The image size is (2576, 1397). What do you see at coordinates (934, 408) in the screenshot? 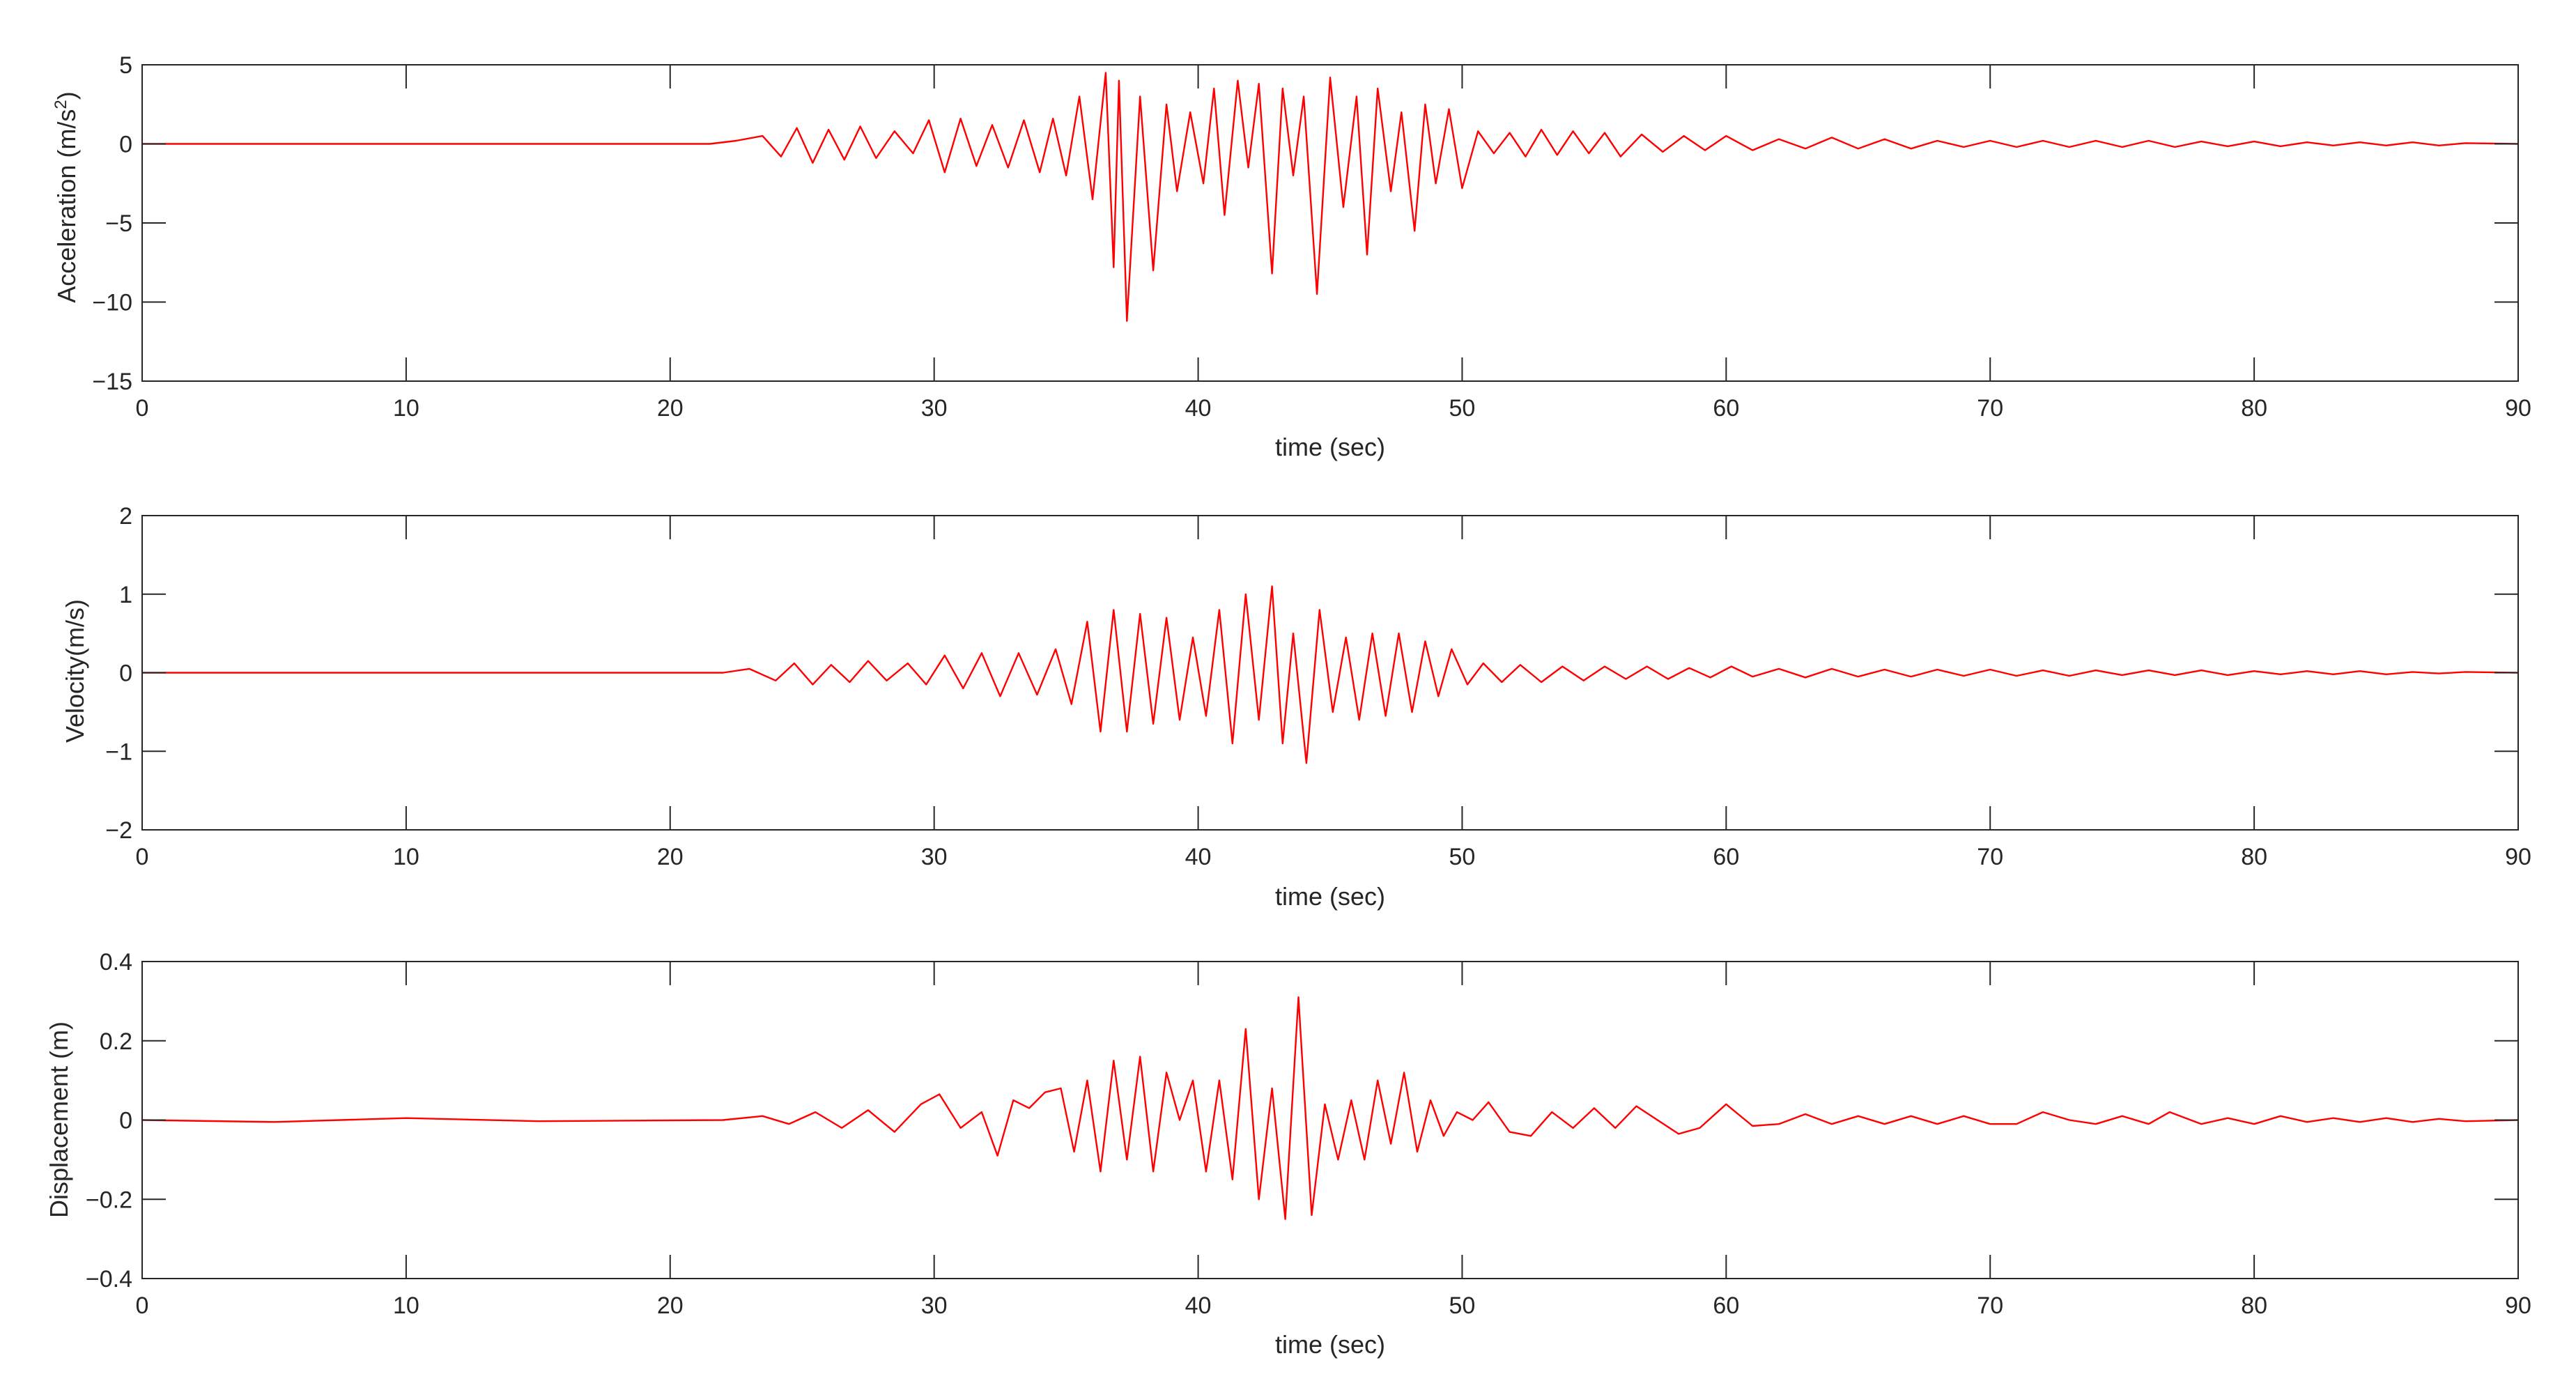
I see `acceleration-xtick-label: 30` at bounding box center [934, 408].